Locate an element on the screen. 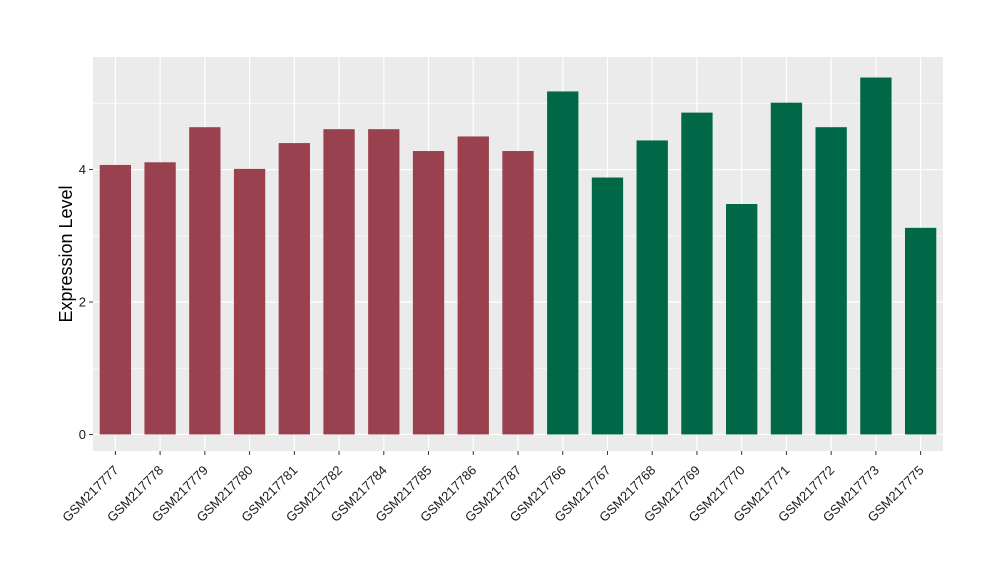  bar-GSM217782 is located at coordinates (339, 282).